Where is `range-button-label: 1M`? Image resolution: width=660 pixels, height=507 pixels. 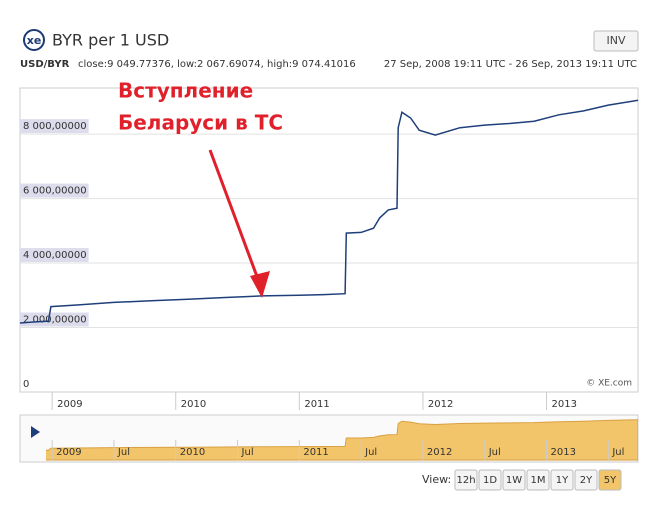
range-button-label: 1M is located at coordinates (538, 480).